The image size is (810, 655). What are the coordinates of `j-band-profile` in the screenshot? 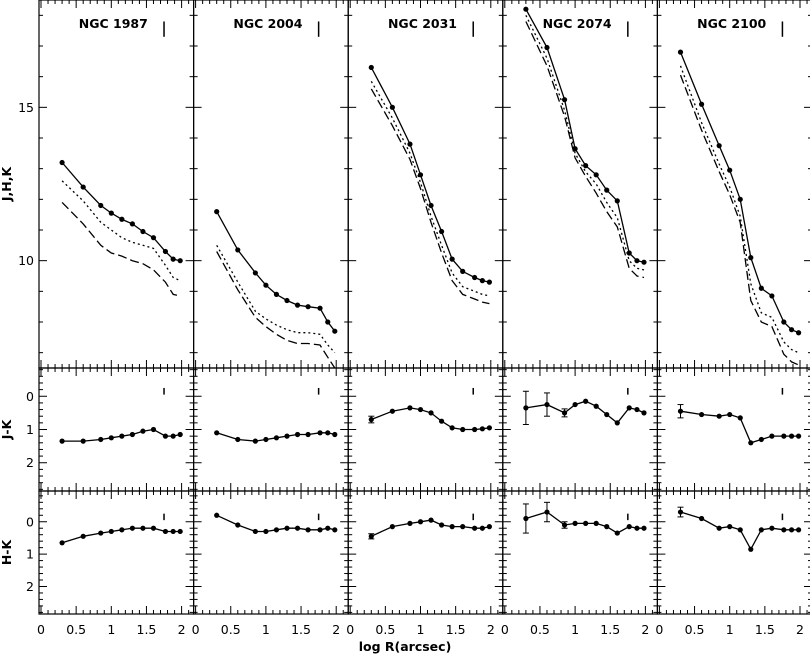 It's located at (121, 212).